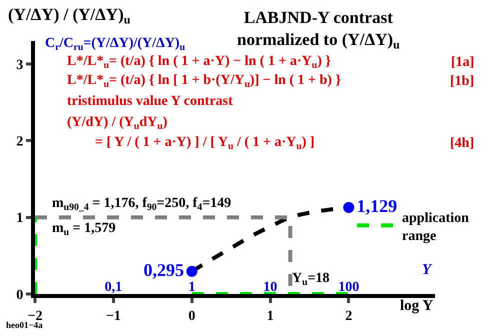 This screenshot has width=489, height=336. Describe the element at coordinates (69, 16) in the screenshot. I see `y-axis-title: (Y/ΔY) / (Y/ΔY)$_{u}$` at that location.